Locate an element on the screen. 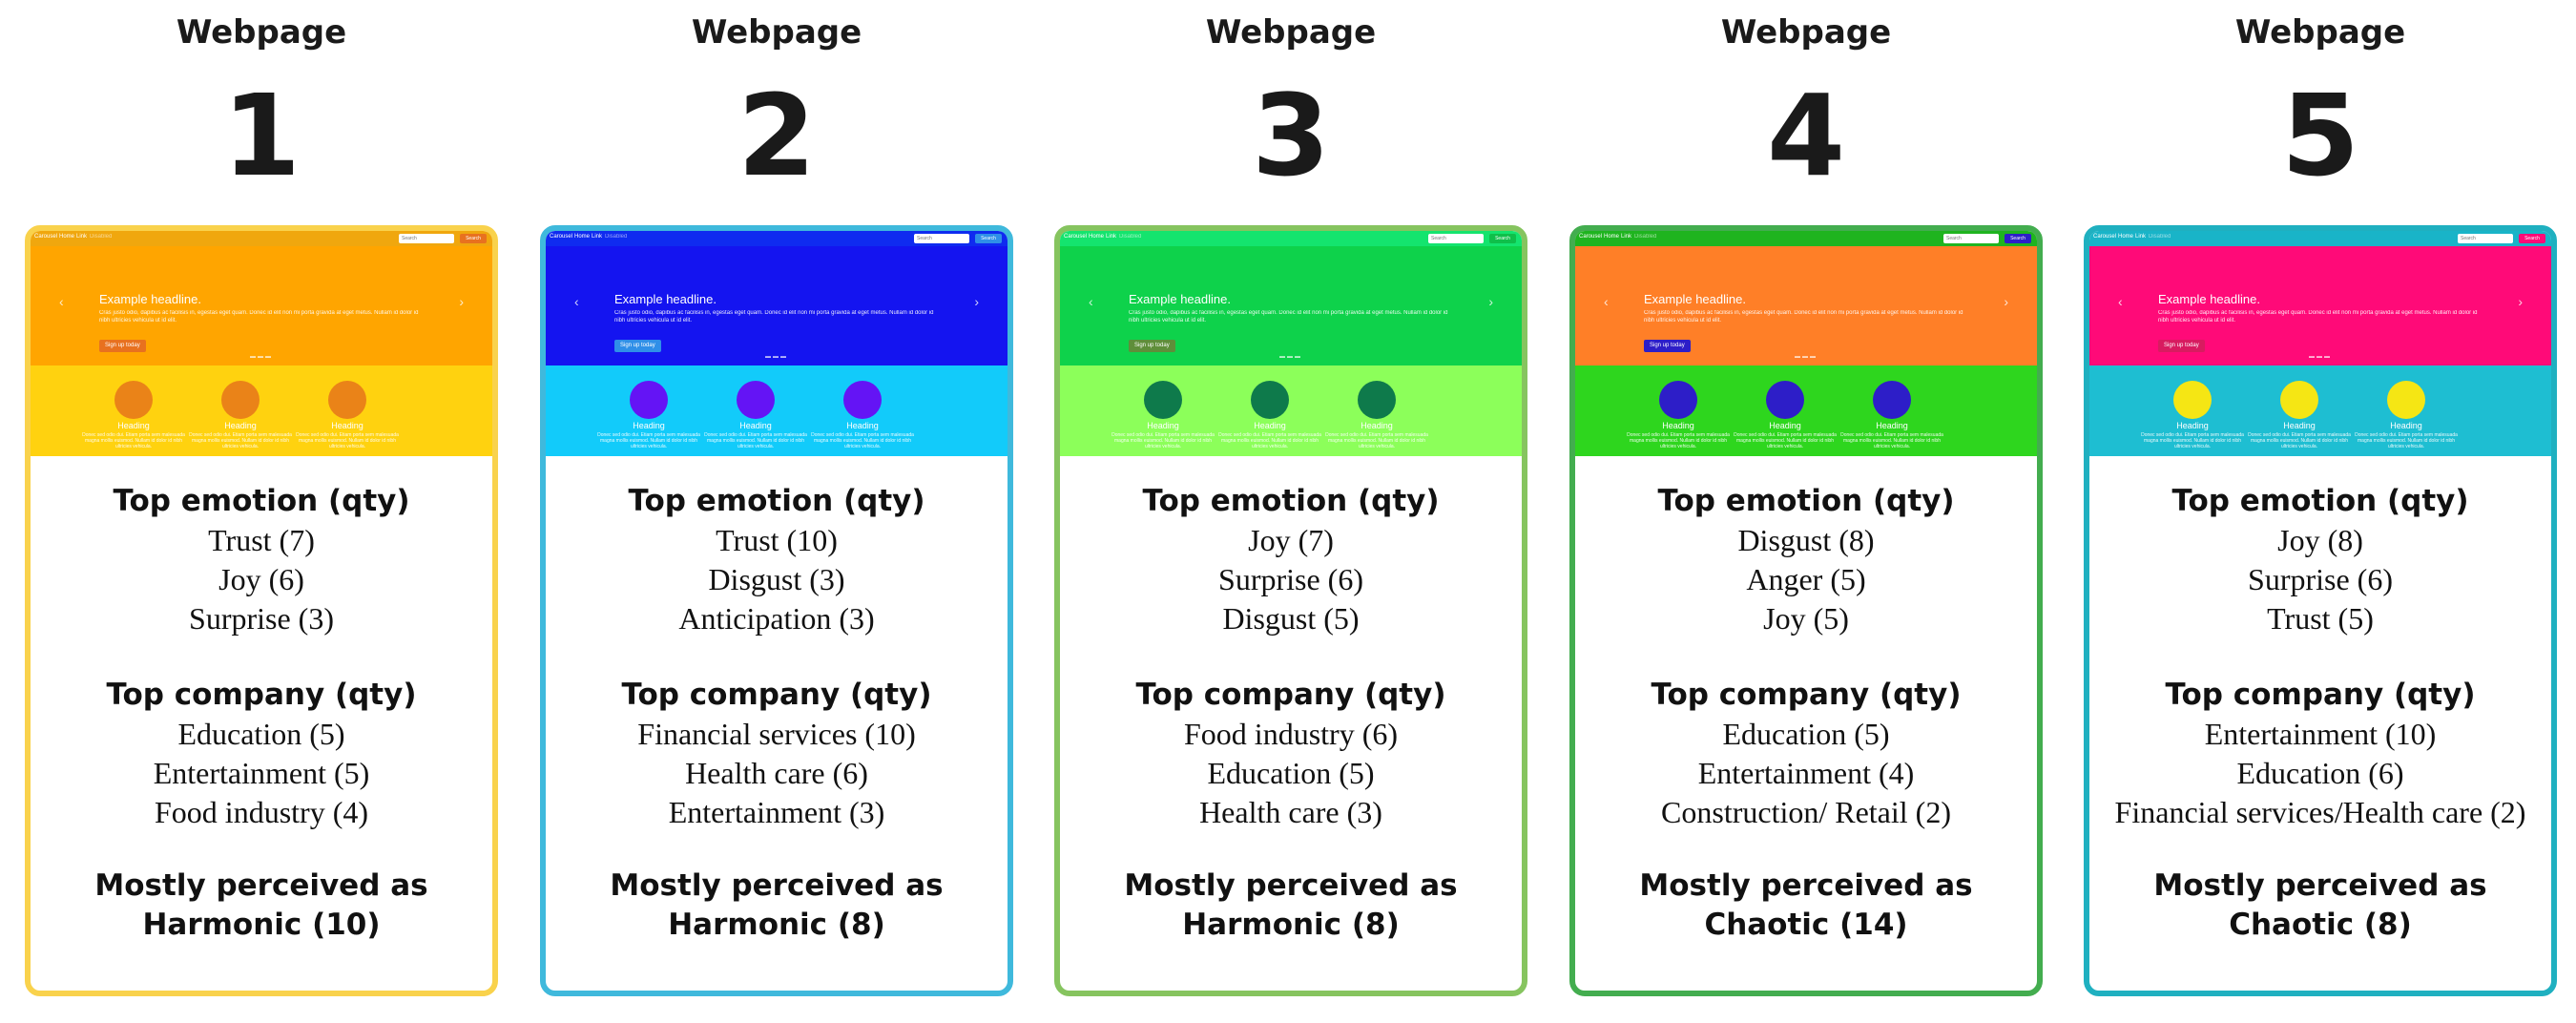  thumbnail-search-input: Search is located at coordinates (1971, 238).